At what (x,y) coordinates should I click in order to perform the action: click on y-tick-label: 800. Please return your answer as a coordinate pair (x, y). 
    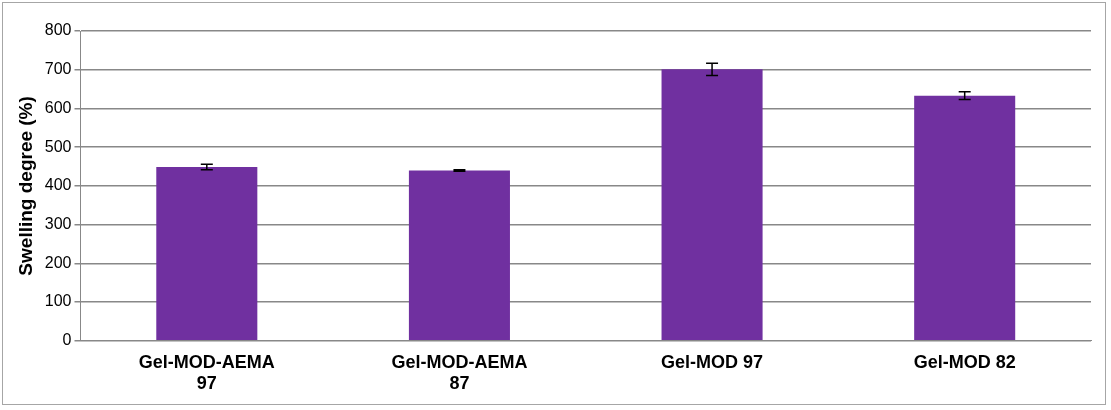
    Looking at the image, I should click on (58, 30).